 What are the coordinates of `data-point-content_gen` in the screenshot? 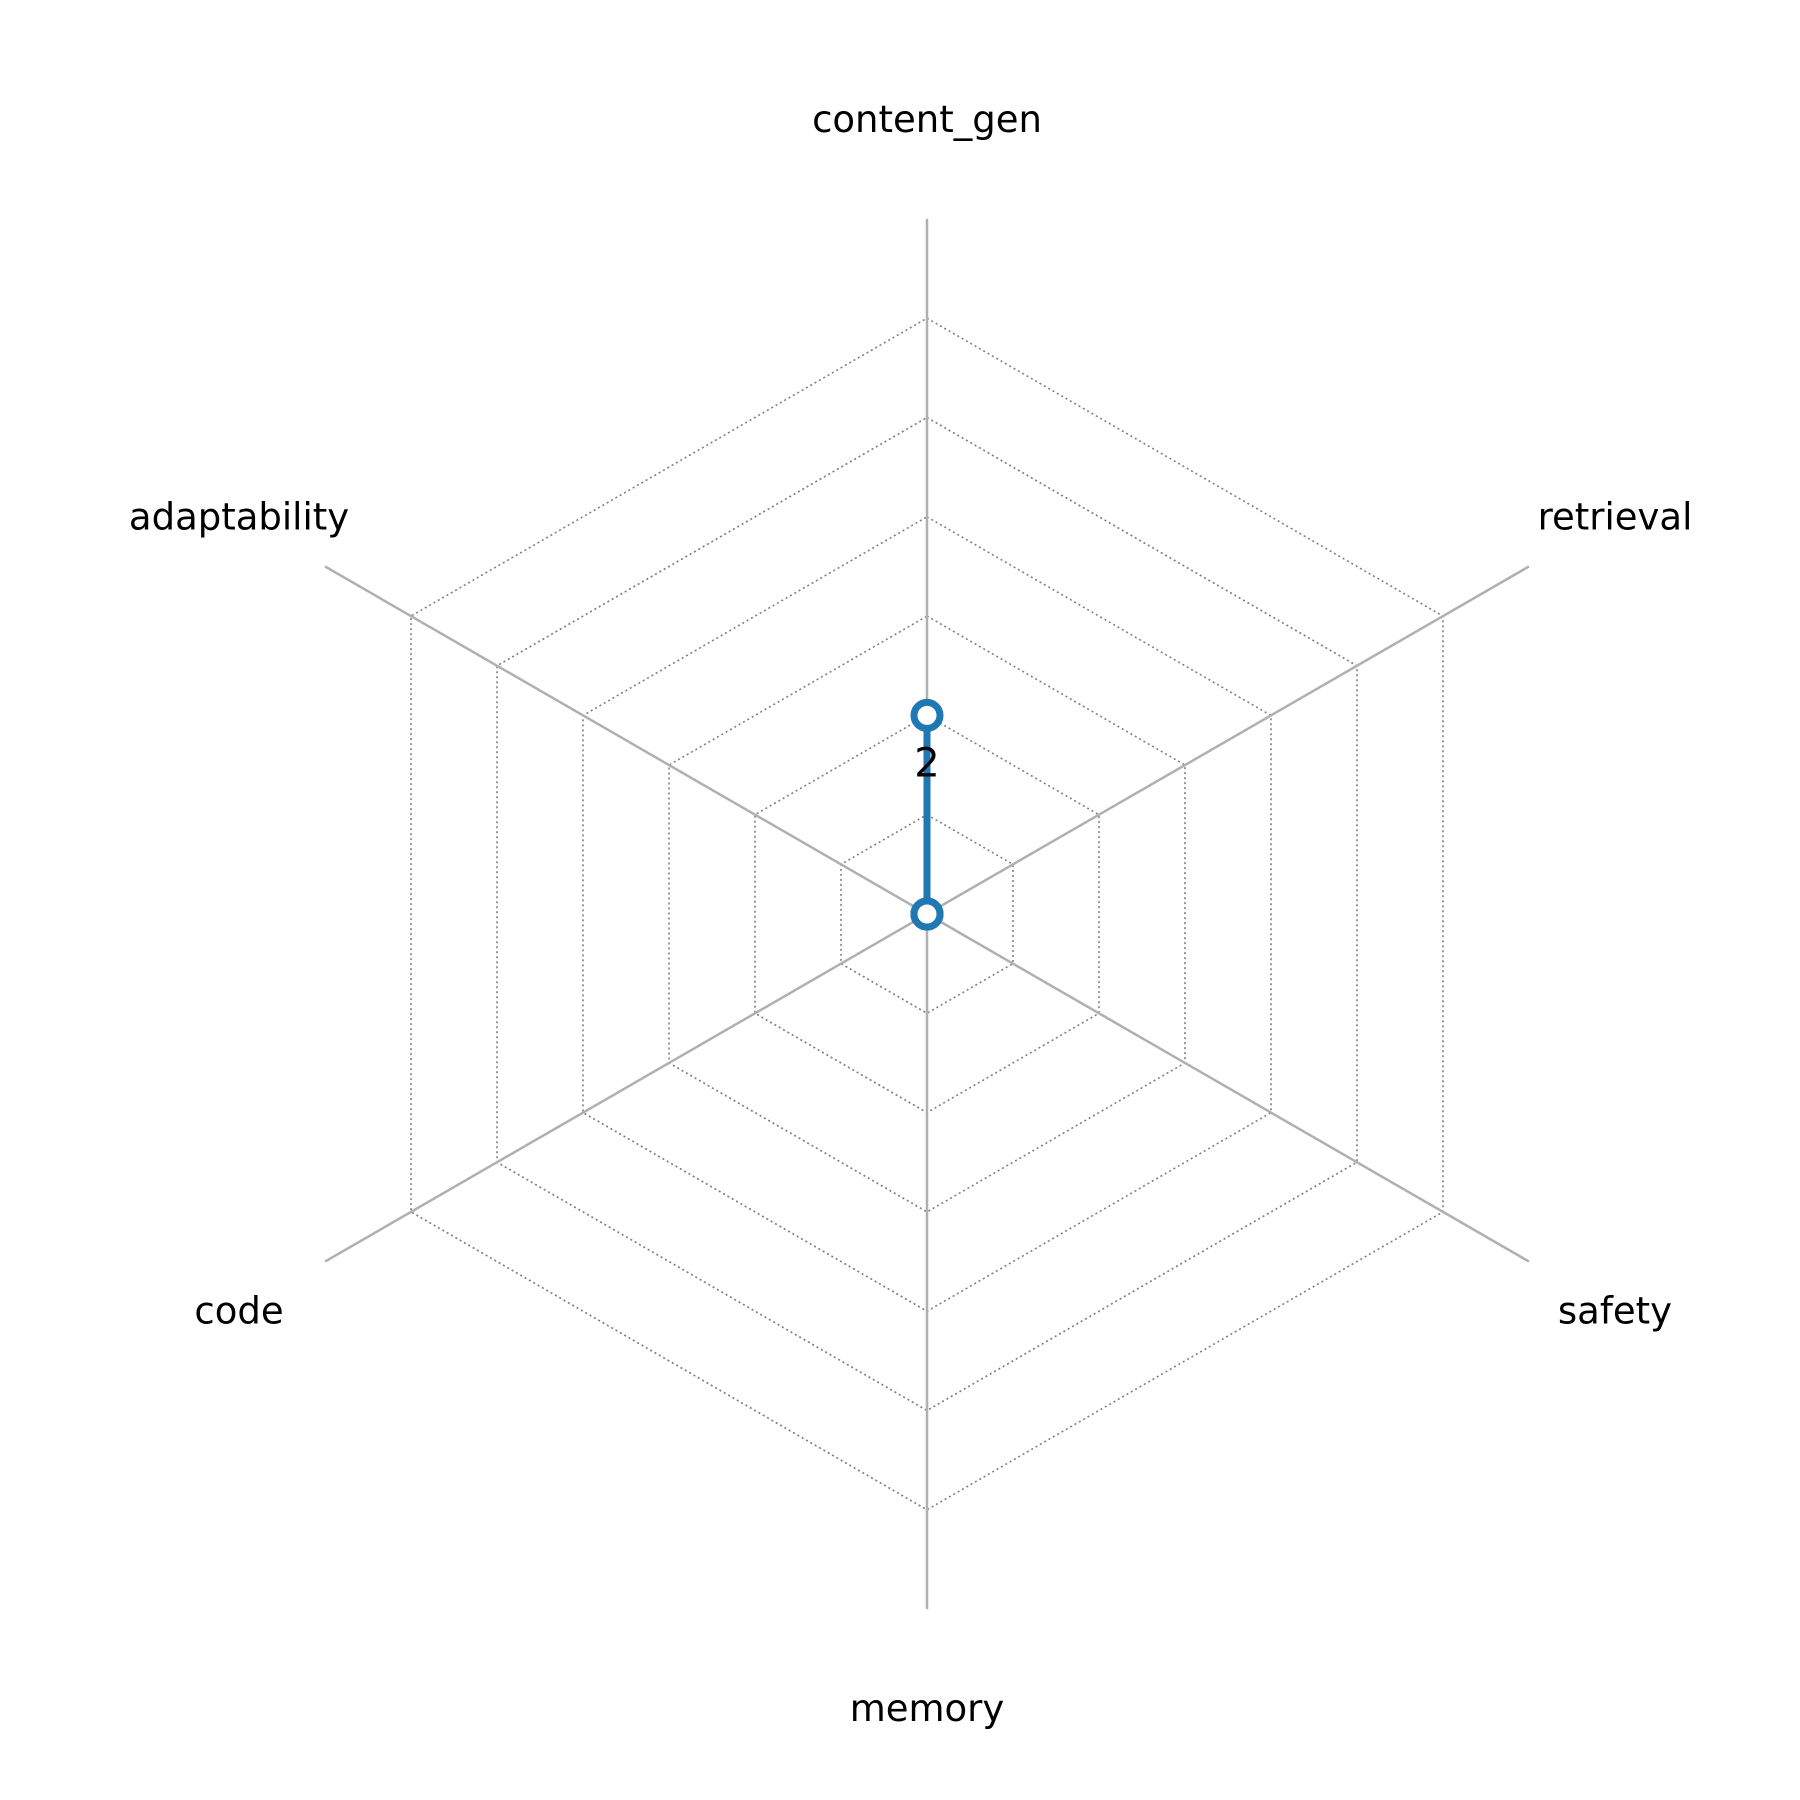 It's located at (927, 715).